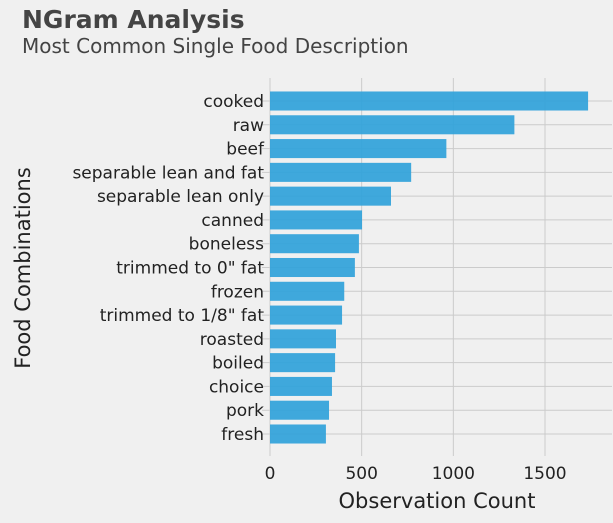 This screenshot has height=523, width=613. What do you see at coordinates (245, 150) in the screenshot?
I see `y-tick-label: beef` at bounding box center [245, 150].